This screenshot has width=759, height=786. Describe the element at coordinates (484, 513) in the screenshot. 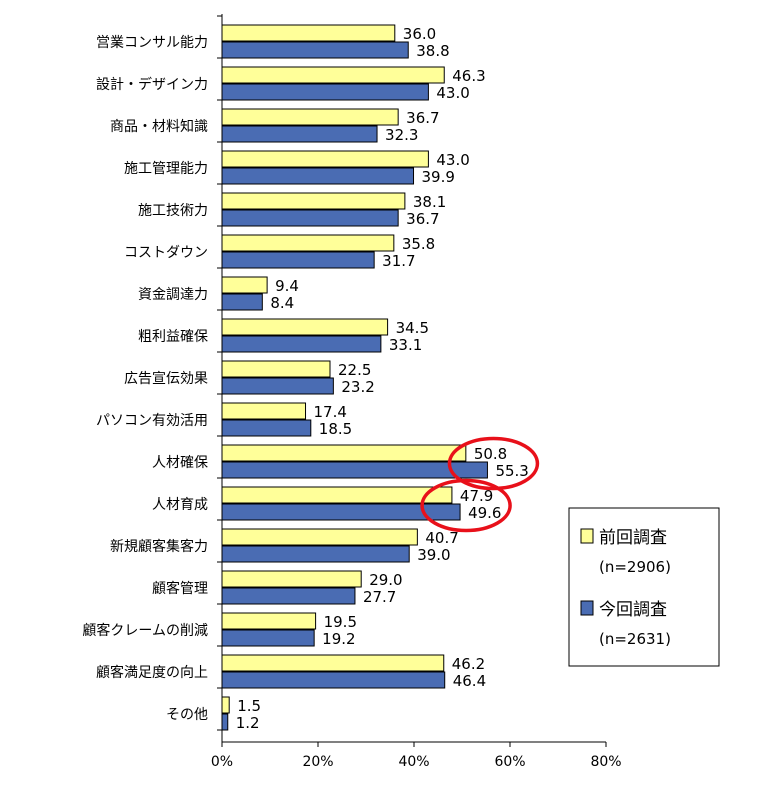

I see `value-label-current: 49.6` at that location.